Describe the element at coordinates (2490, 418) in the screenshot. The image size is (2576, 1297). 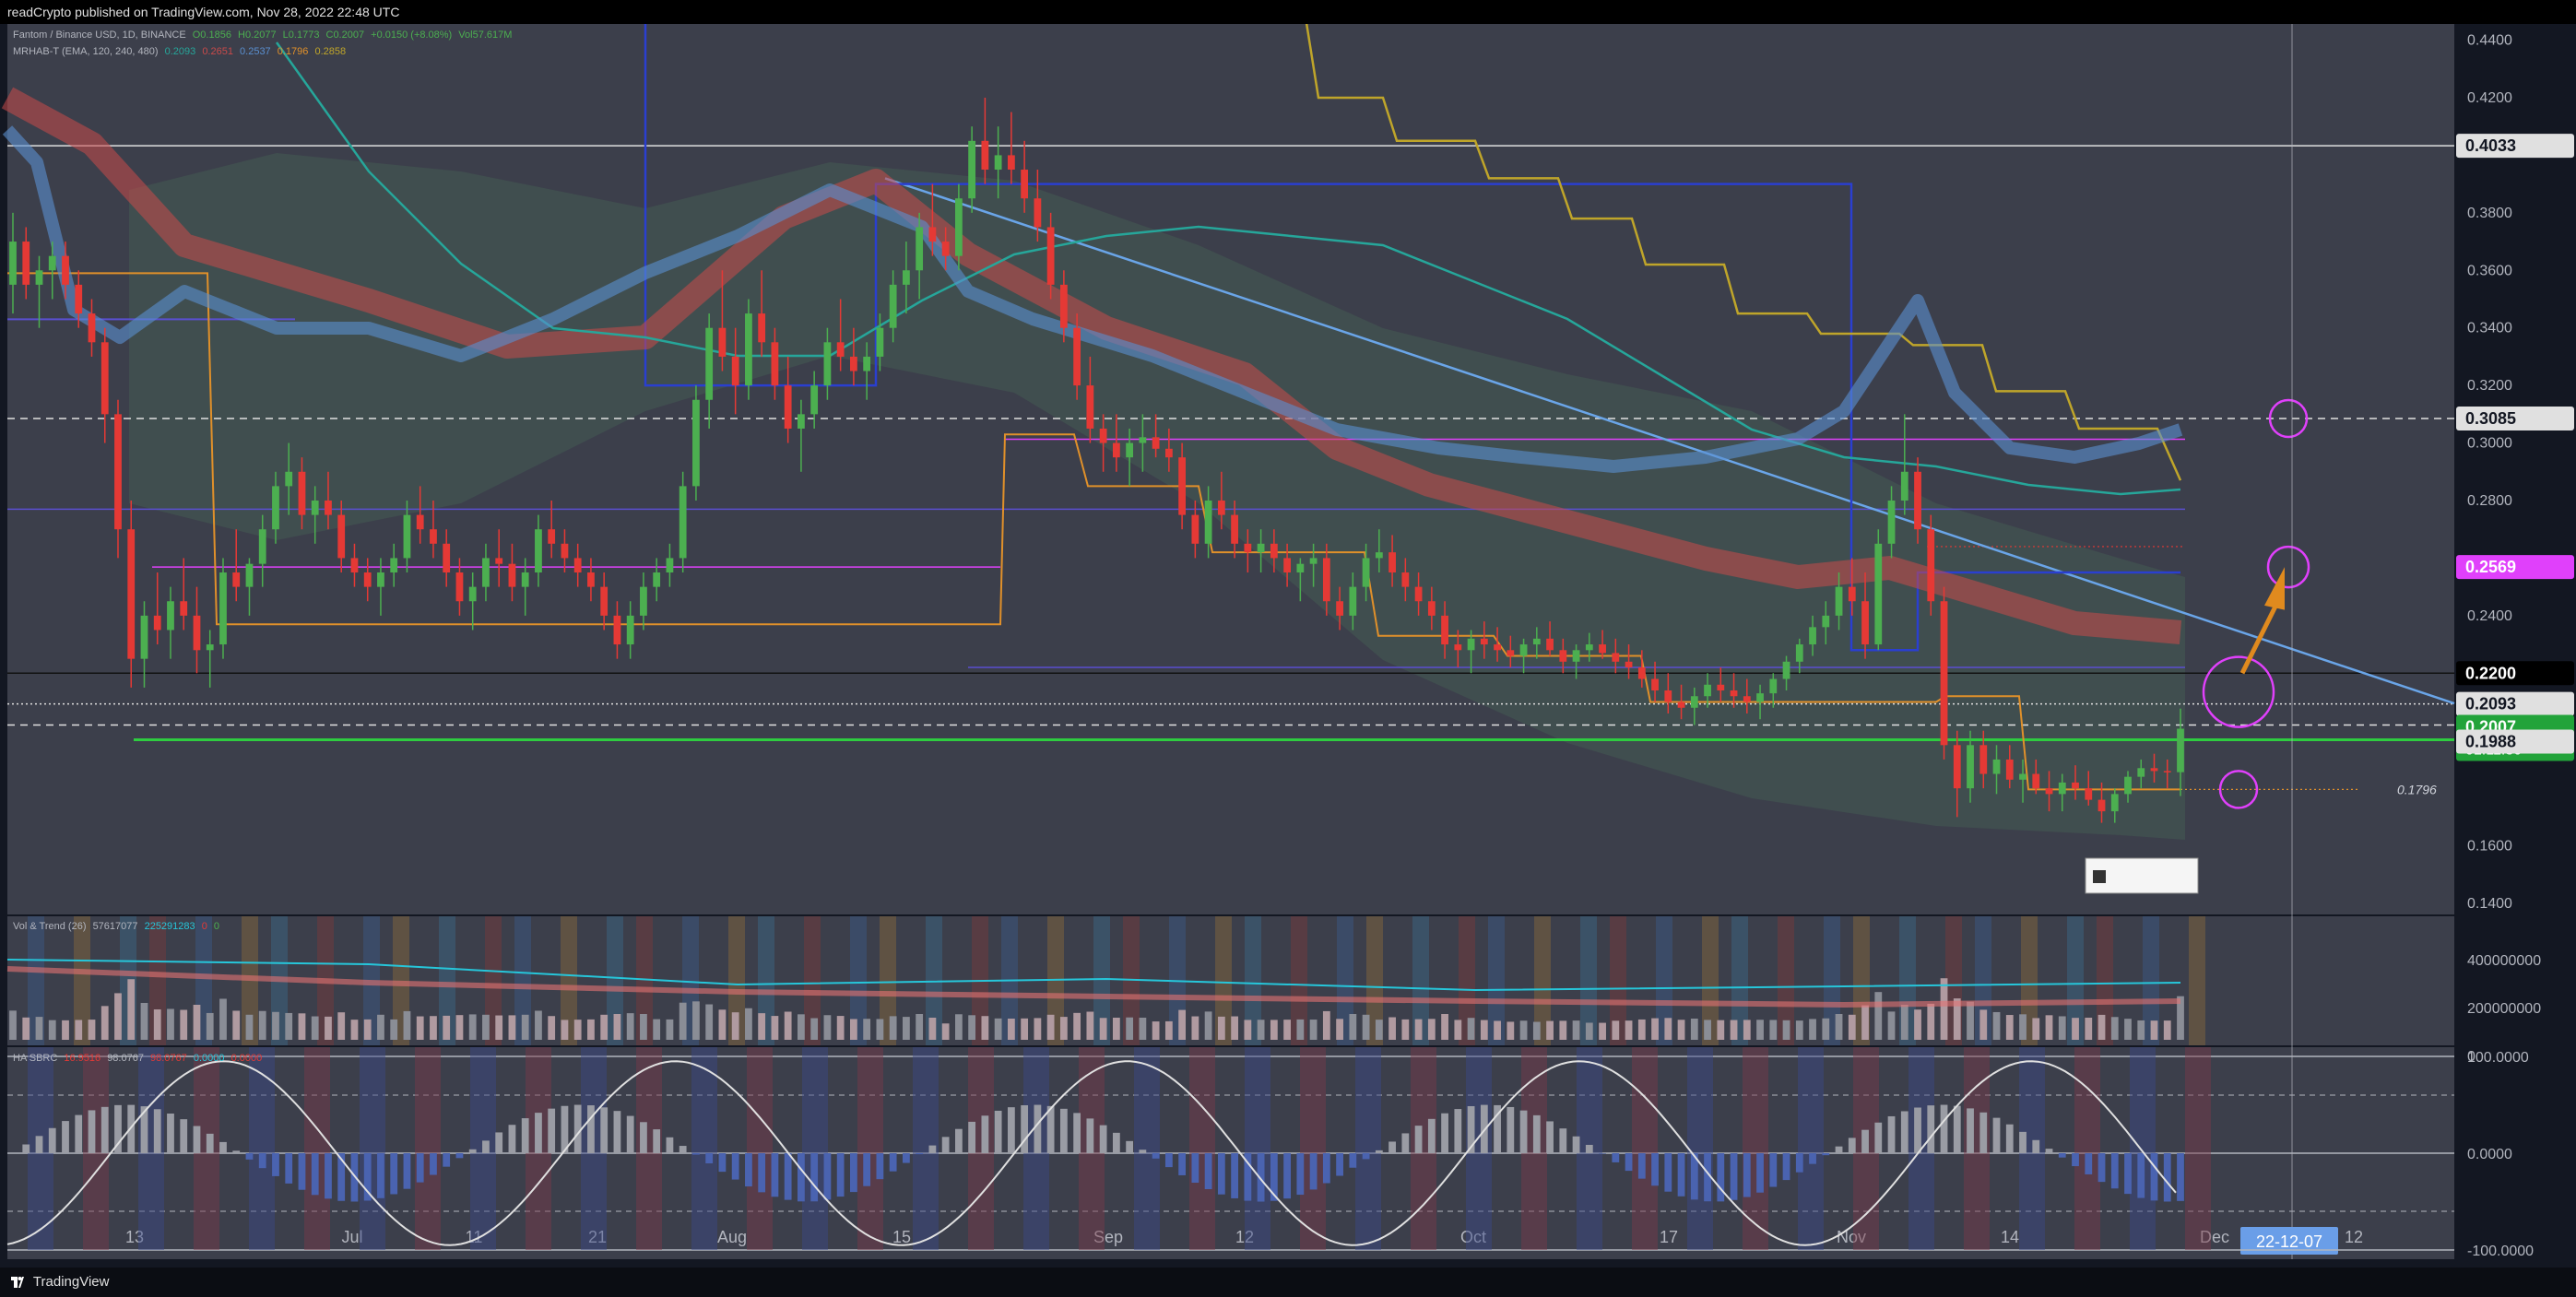
I see `price-label-text: 0.3085` at that location.